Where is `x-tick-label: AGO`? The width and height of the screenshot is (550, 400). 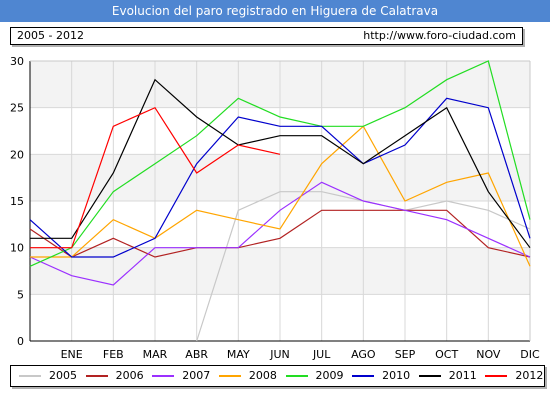 x-tick-label: AGO is located at coordinates (363, 354).